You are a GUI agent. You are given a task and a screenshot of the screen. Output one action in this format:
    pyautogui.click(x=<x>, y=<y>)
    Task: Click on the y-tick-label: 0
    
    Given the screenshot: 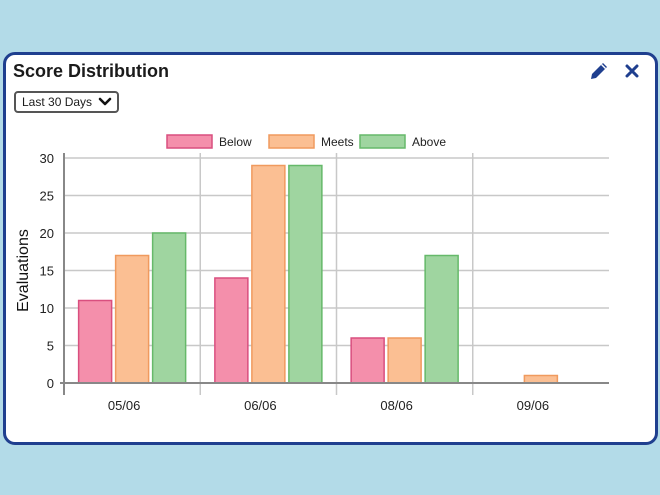 What is the action you would take?
    pyautogui.click(x=50, y=383)
    